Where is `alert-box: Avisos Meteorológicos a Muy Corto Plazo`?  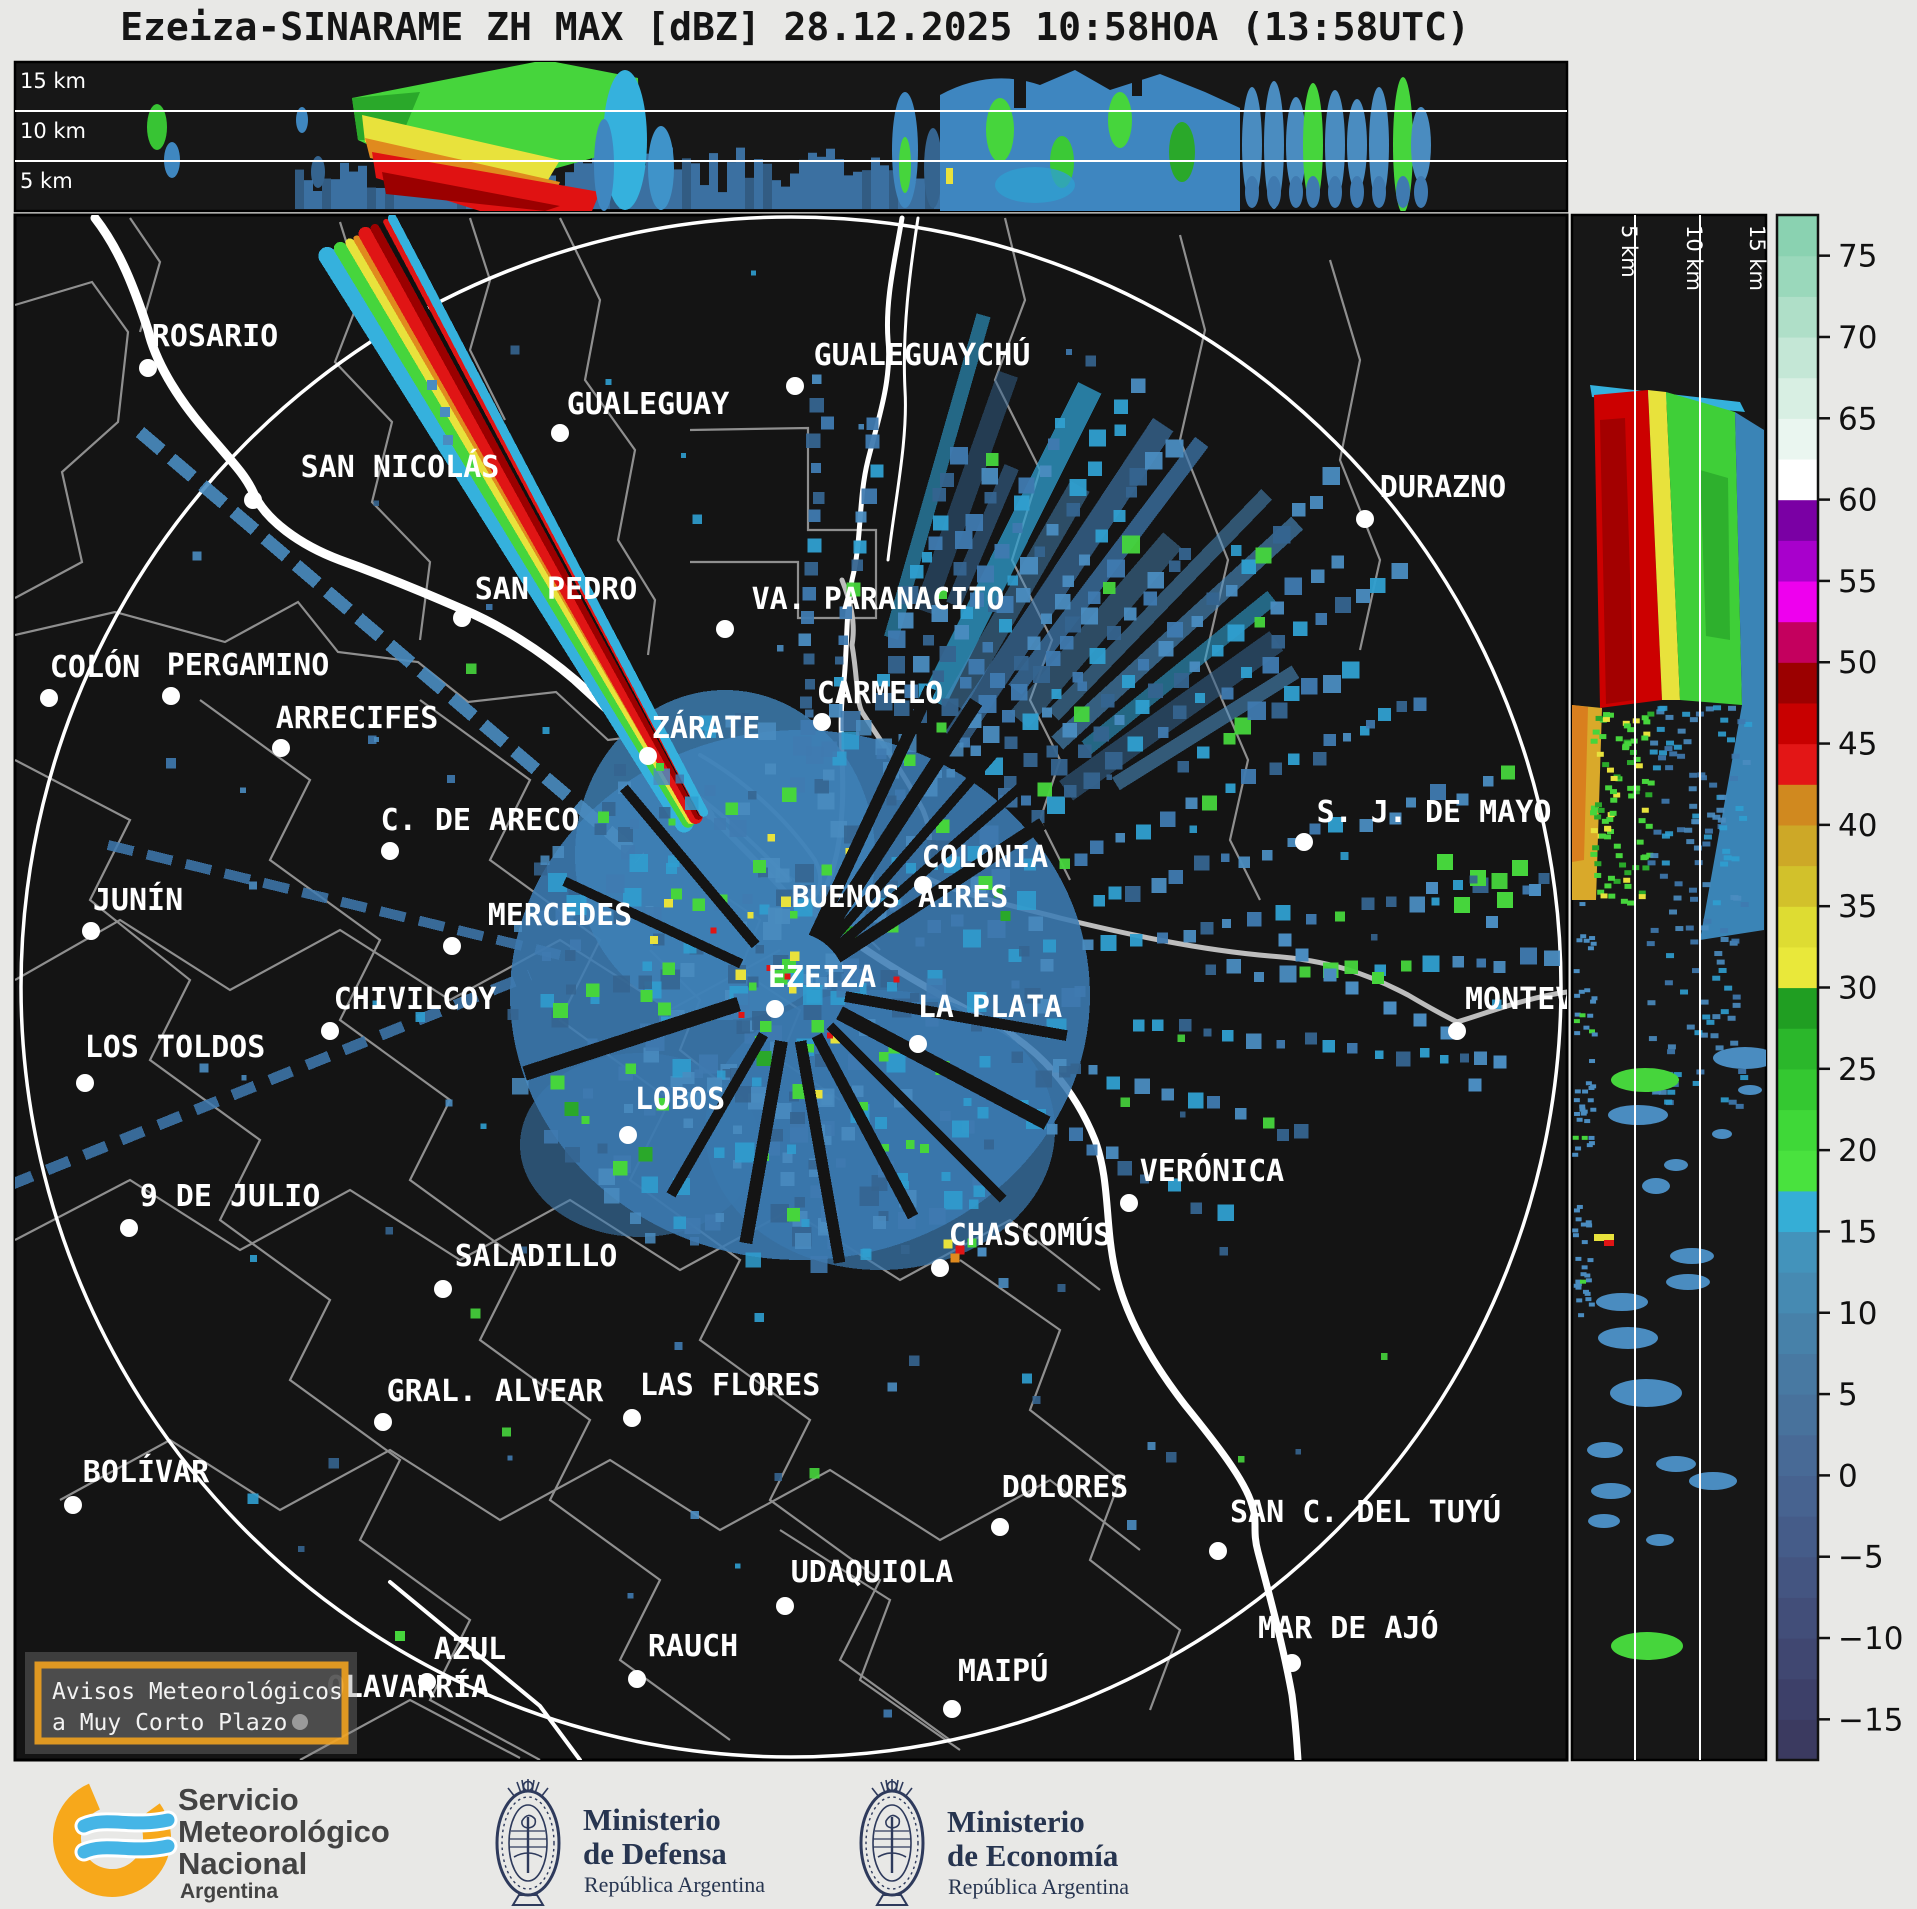 alert-box: Avisos Meteorológicos a Muy Corto Plazo is located at coordinates (191, 1703).